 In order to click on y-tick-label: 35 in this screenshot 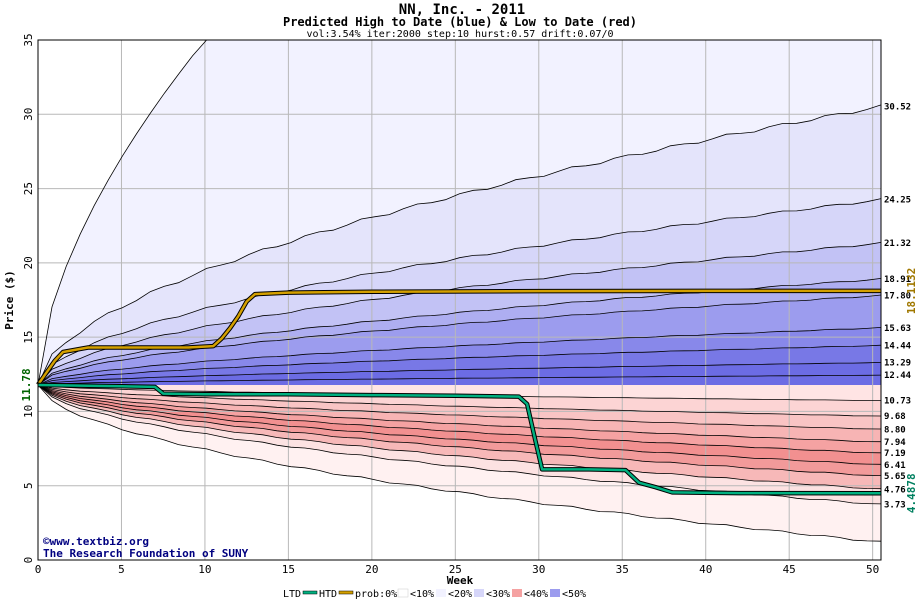, I will do `click(28, 39)`.